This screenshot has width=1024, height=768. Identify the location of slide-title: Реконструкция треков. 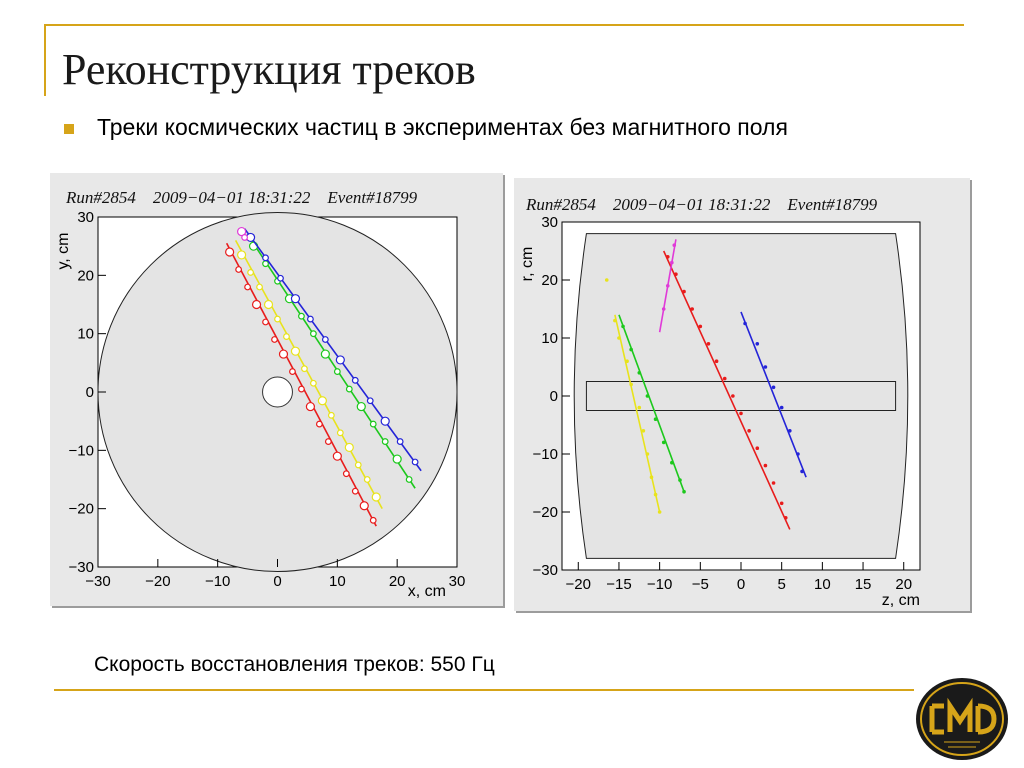
(269, 69).